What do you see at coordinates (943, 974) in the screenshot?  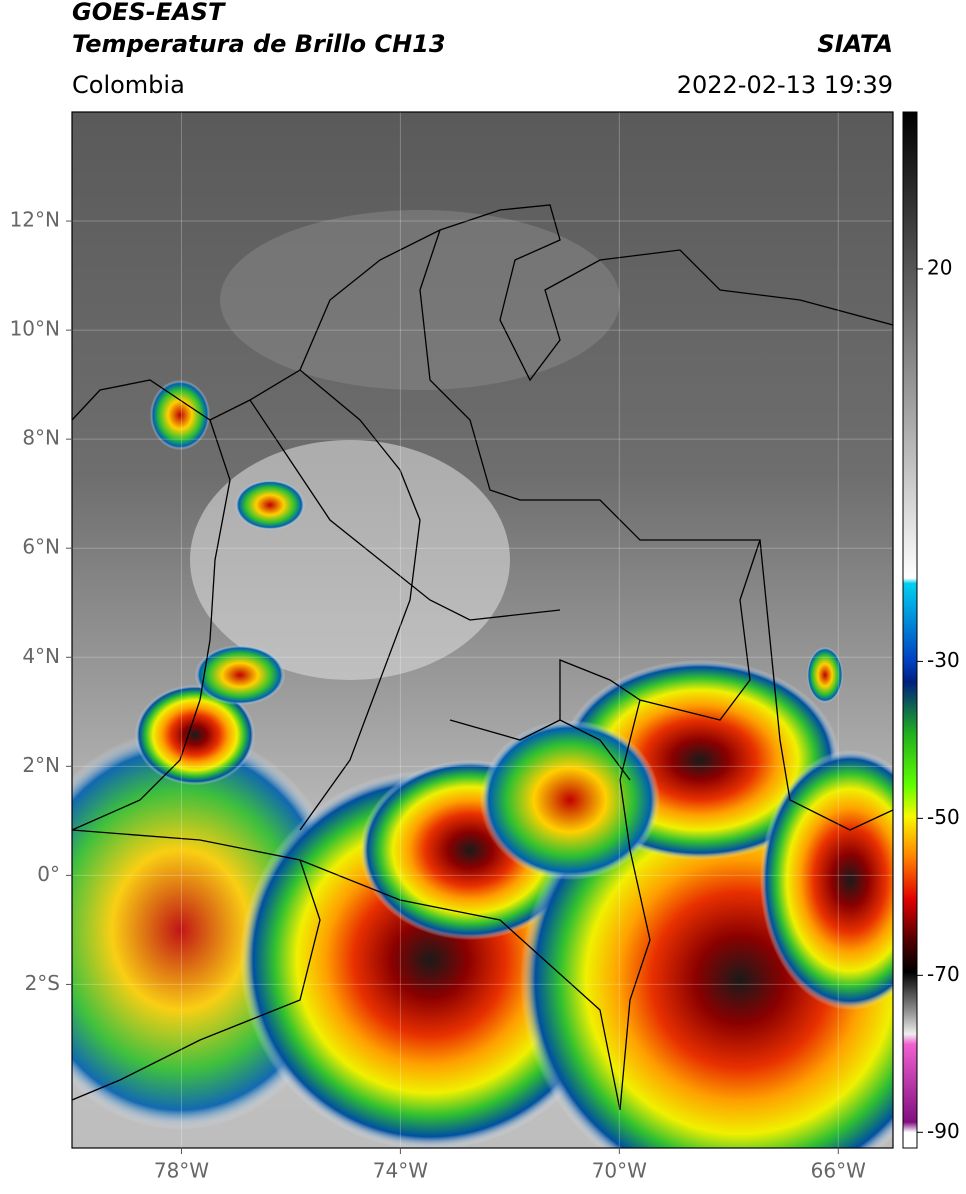 I see `colorbar-tick-label: -70` at bounding box center [943, 974].